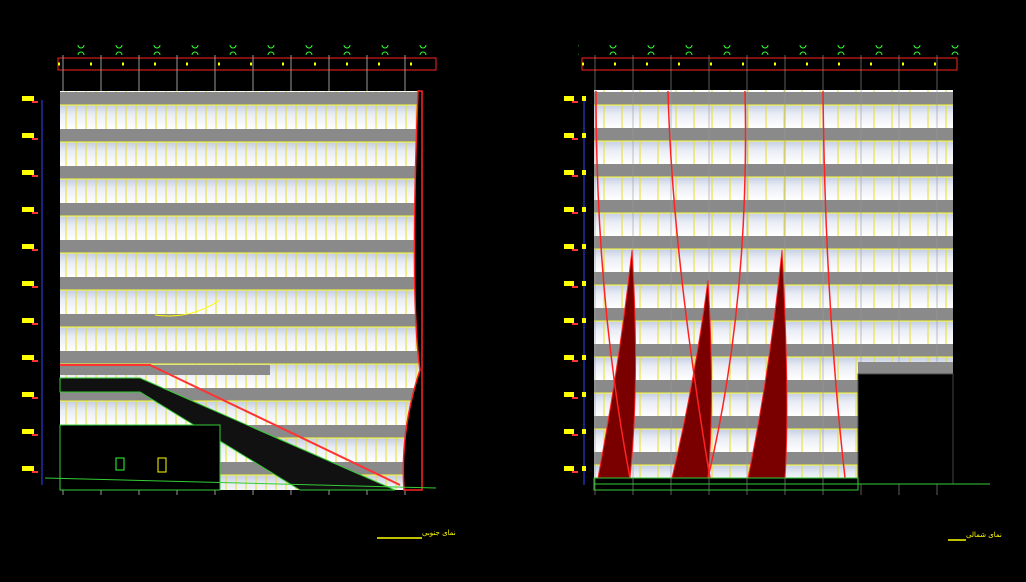 This screenshot has width=1026, height=582. I want to click on stair-rail, so click(230, 425).